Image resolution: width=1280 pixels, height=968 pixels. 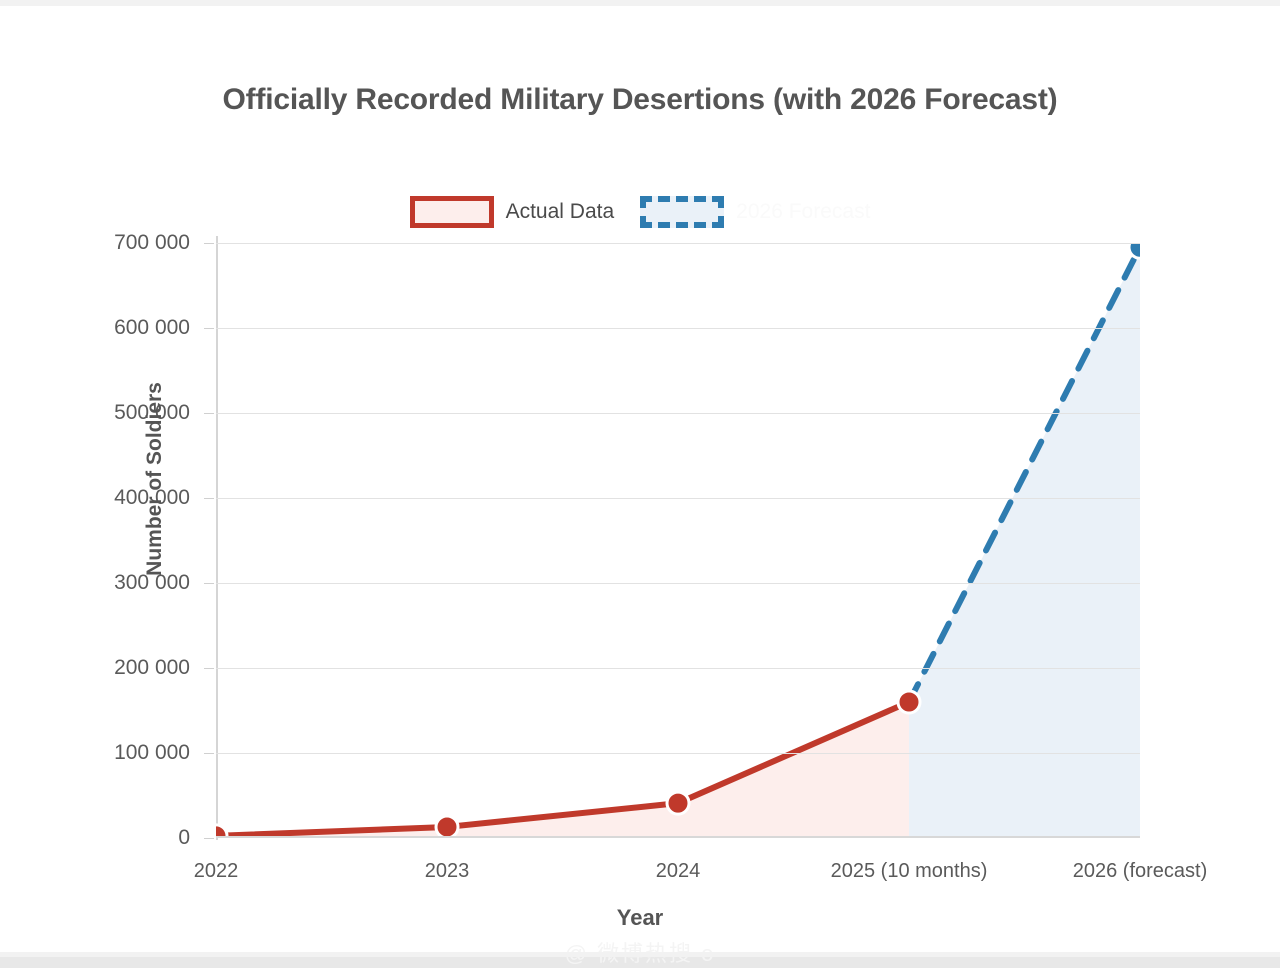 I want to click on watermark: @ 微博热搜 o, so click(x=640, y=953).